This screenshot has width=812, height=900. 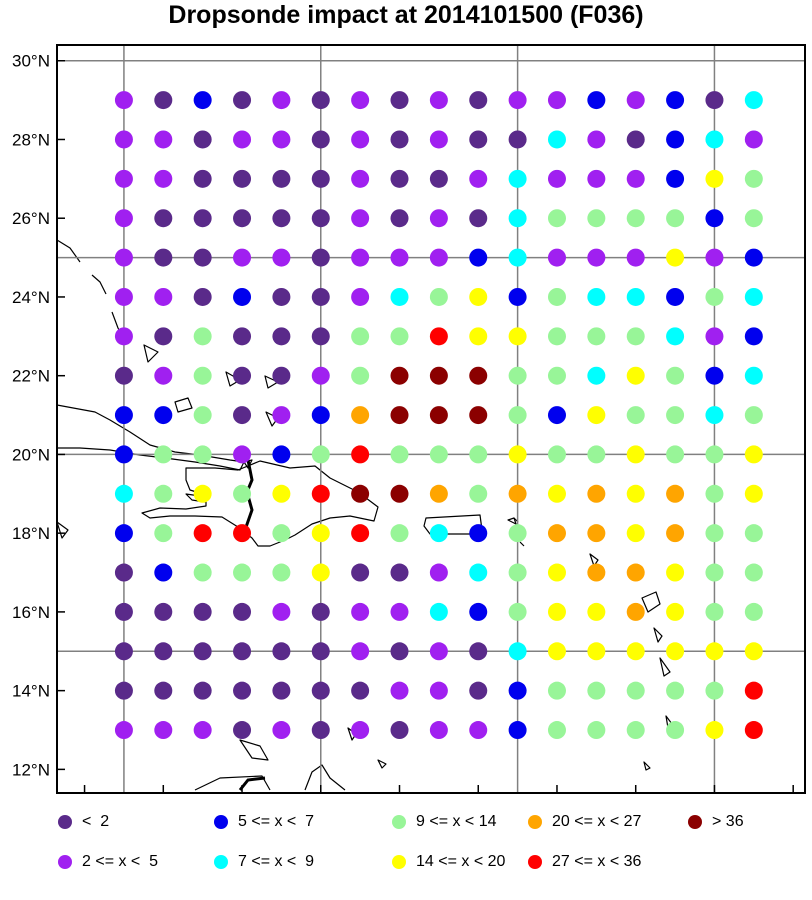 What do you see at coordinates (406, 15) in the screenshot?
I see `map-title: Dropsonde impact at 2014101500 (F036)` at bounding box center [406, 15].